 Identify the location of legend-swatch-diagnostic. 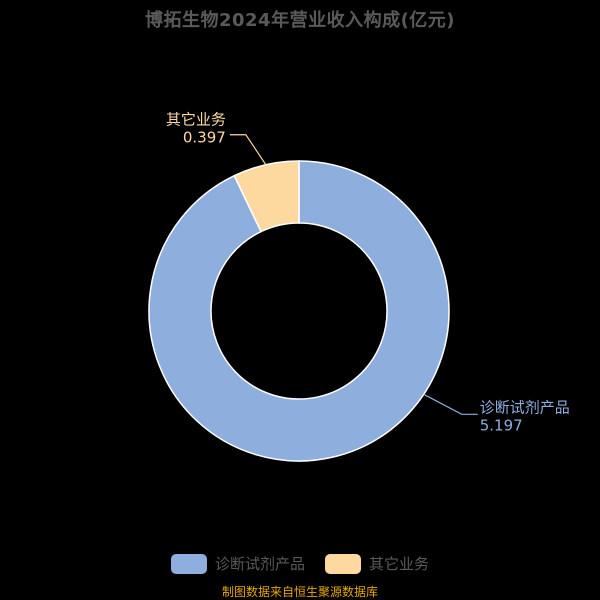
(188, 563).